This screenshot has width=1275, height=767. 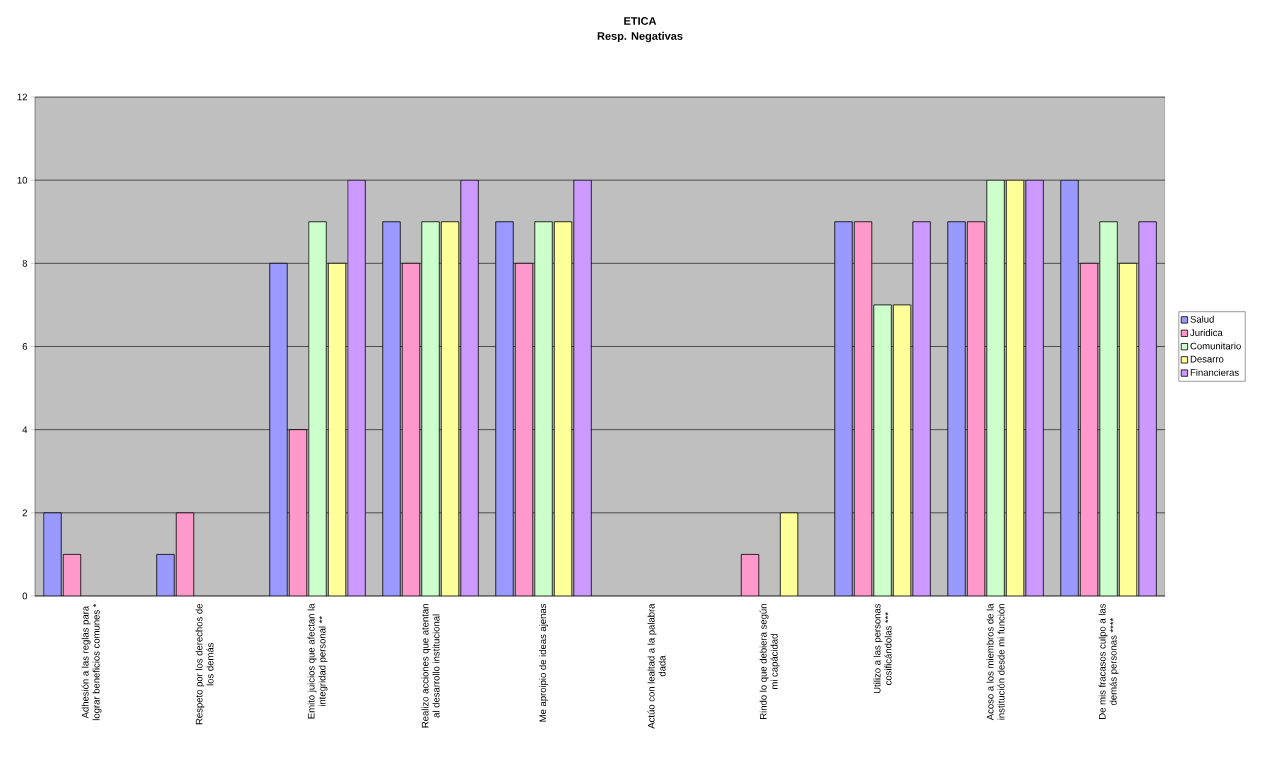 What do you see at coordinates (1214, 372) in the screenshot?
I see `legend-label: Financieras` at bounding box center [1214, 372].